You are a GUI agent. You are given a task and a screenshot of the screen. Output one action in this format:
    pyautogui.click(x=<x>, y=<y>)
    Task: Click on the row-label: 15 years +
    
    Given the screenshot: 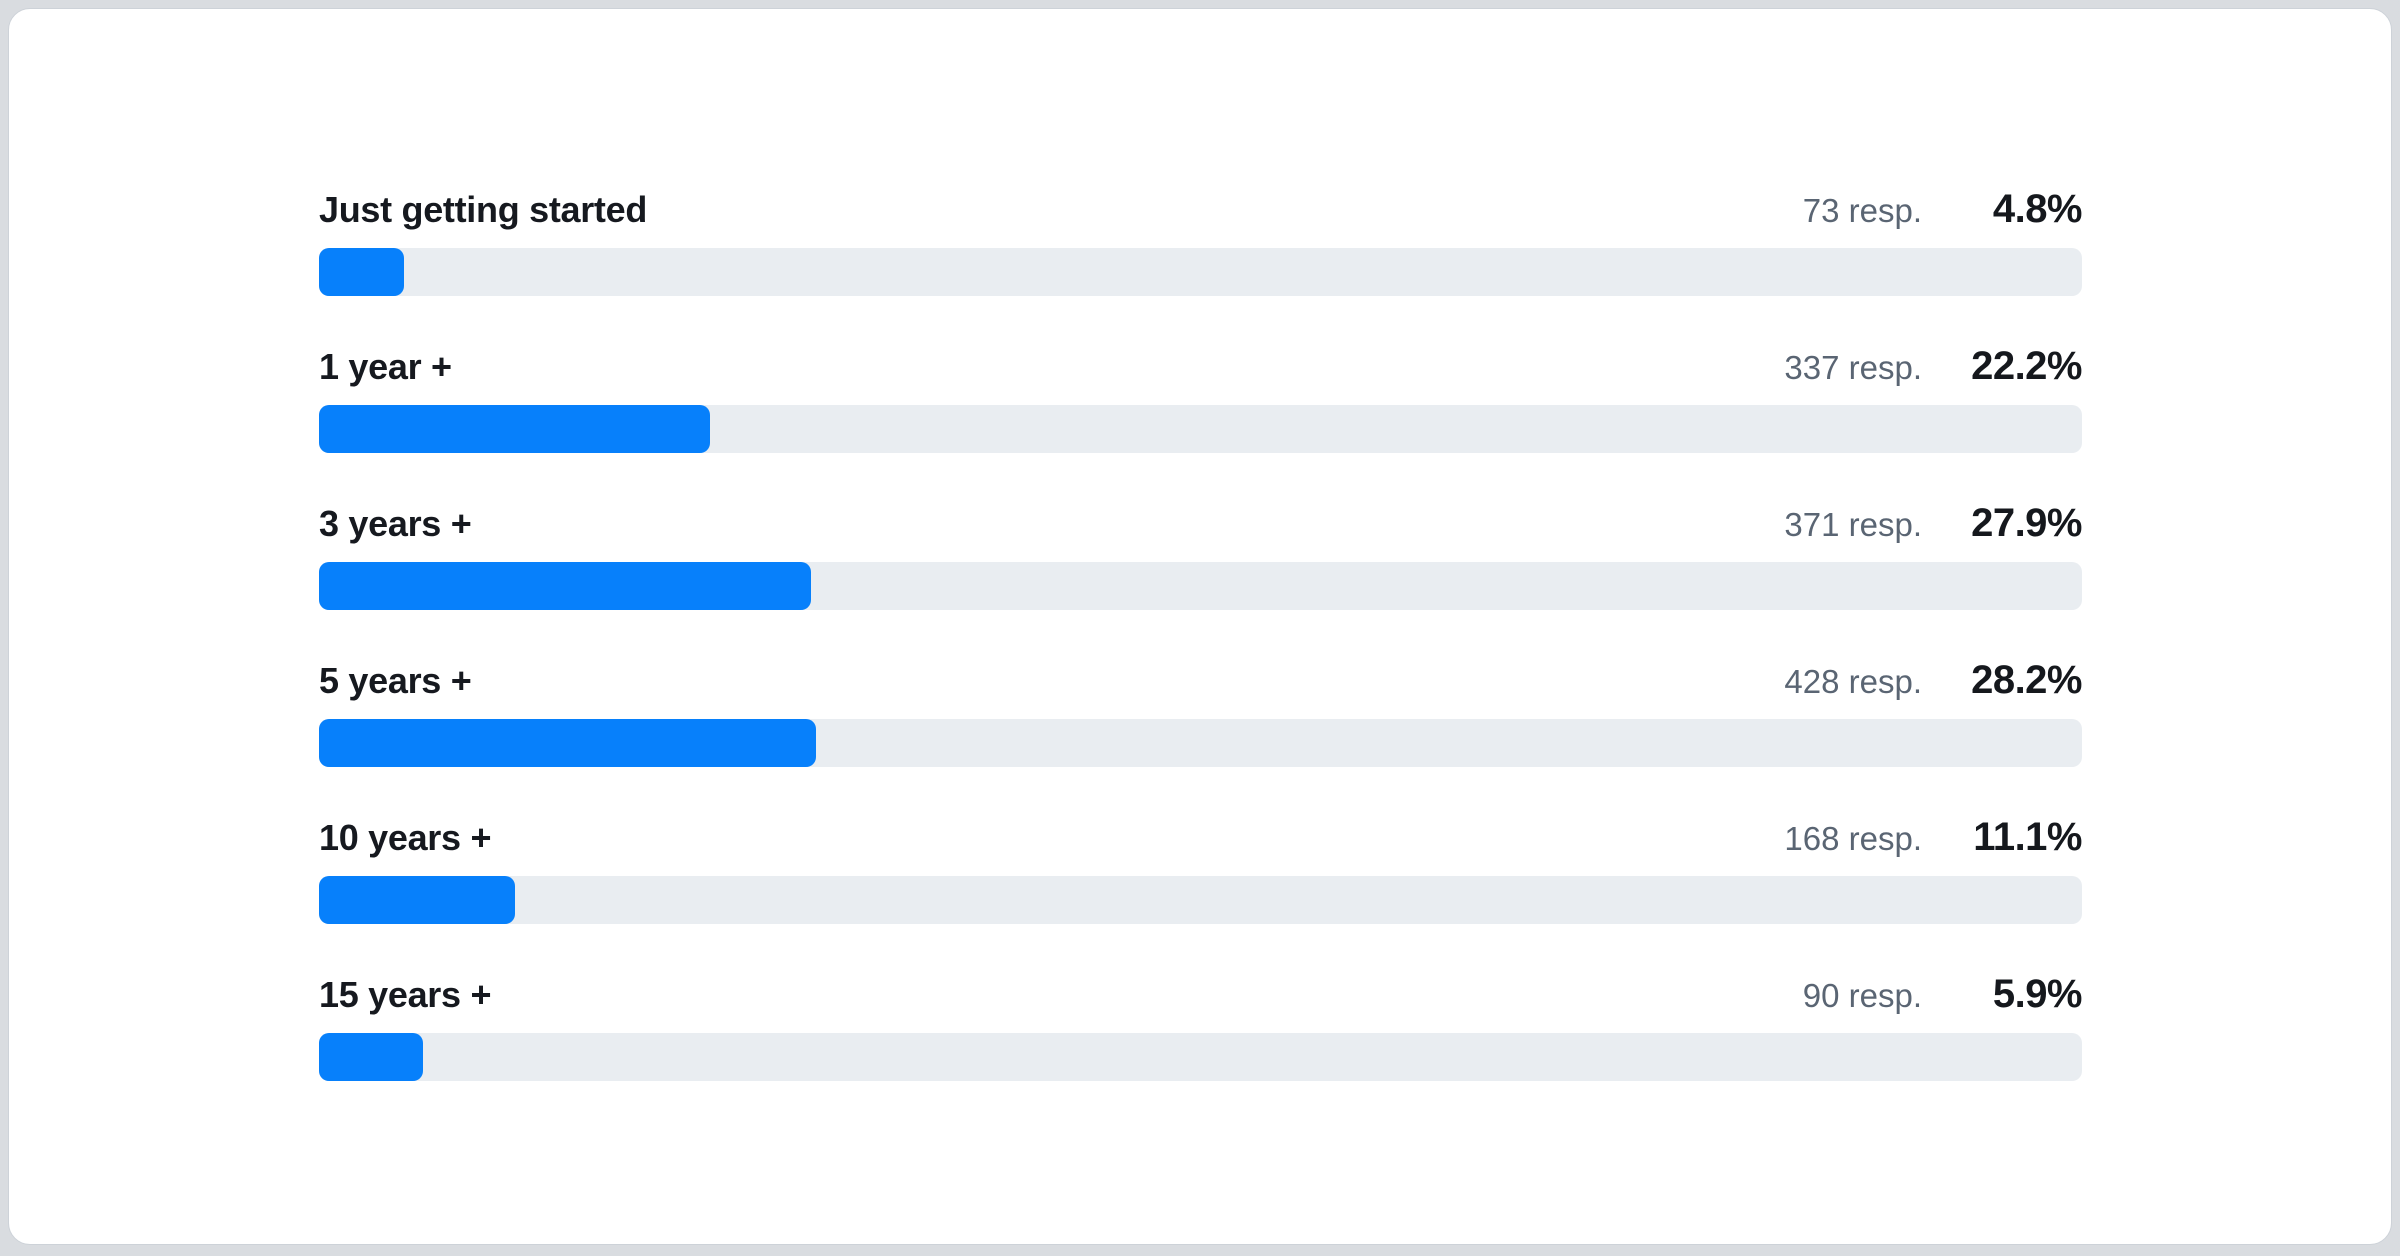 What is the action you would take?
    pyautogui.click(x=405, y=994)
    